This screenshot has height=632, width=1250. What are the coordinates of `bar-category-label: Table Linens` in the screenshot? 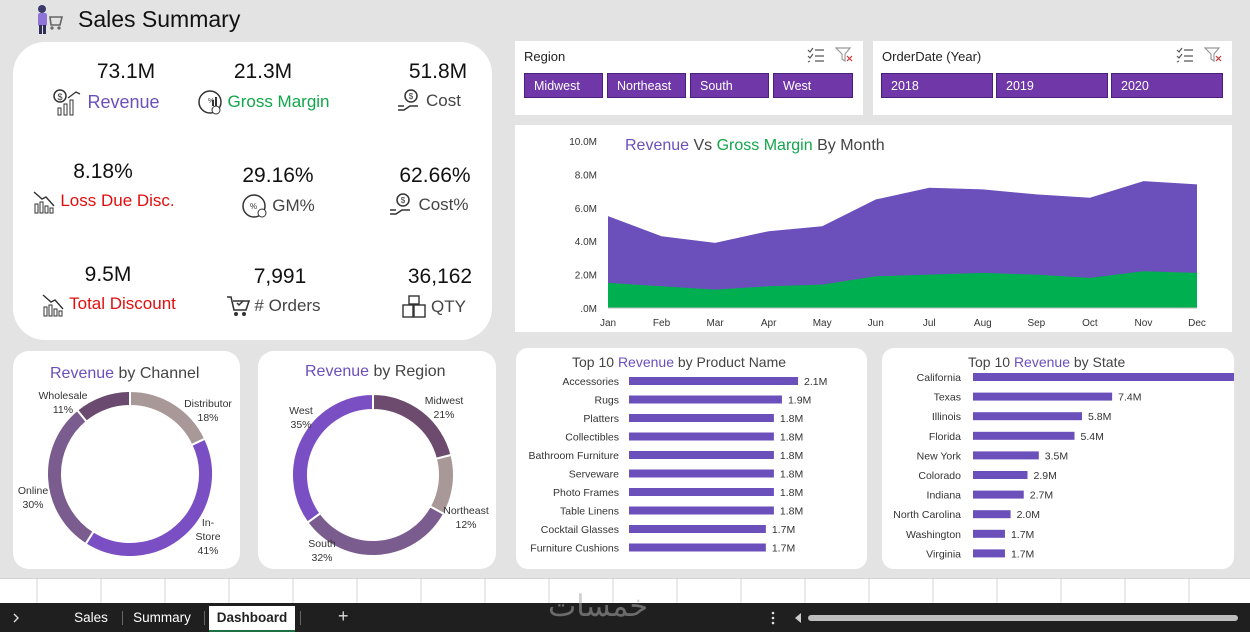 It's located at (589, 512).